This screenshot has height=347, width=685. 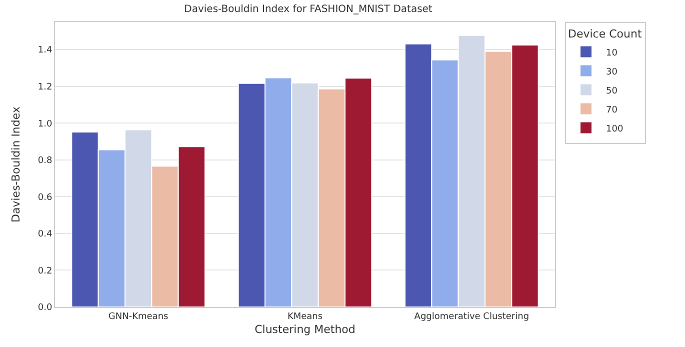 What do you see at coordinates (305, 329) in the screenshot?
I see `x-axis-title: Clustering Method` at bounding box center [305, 329].